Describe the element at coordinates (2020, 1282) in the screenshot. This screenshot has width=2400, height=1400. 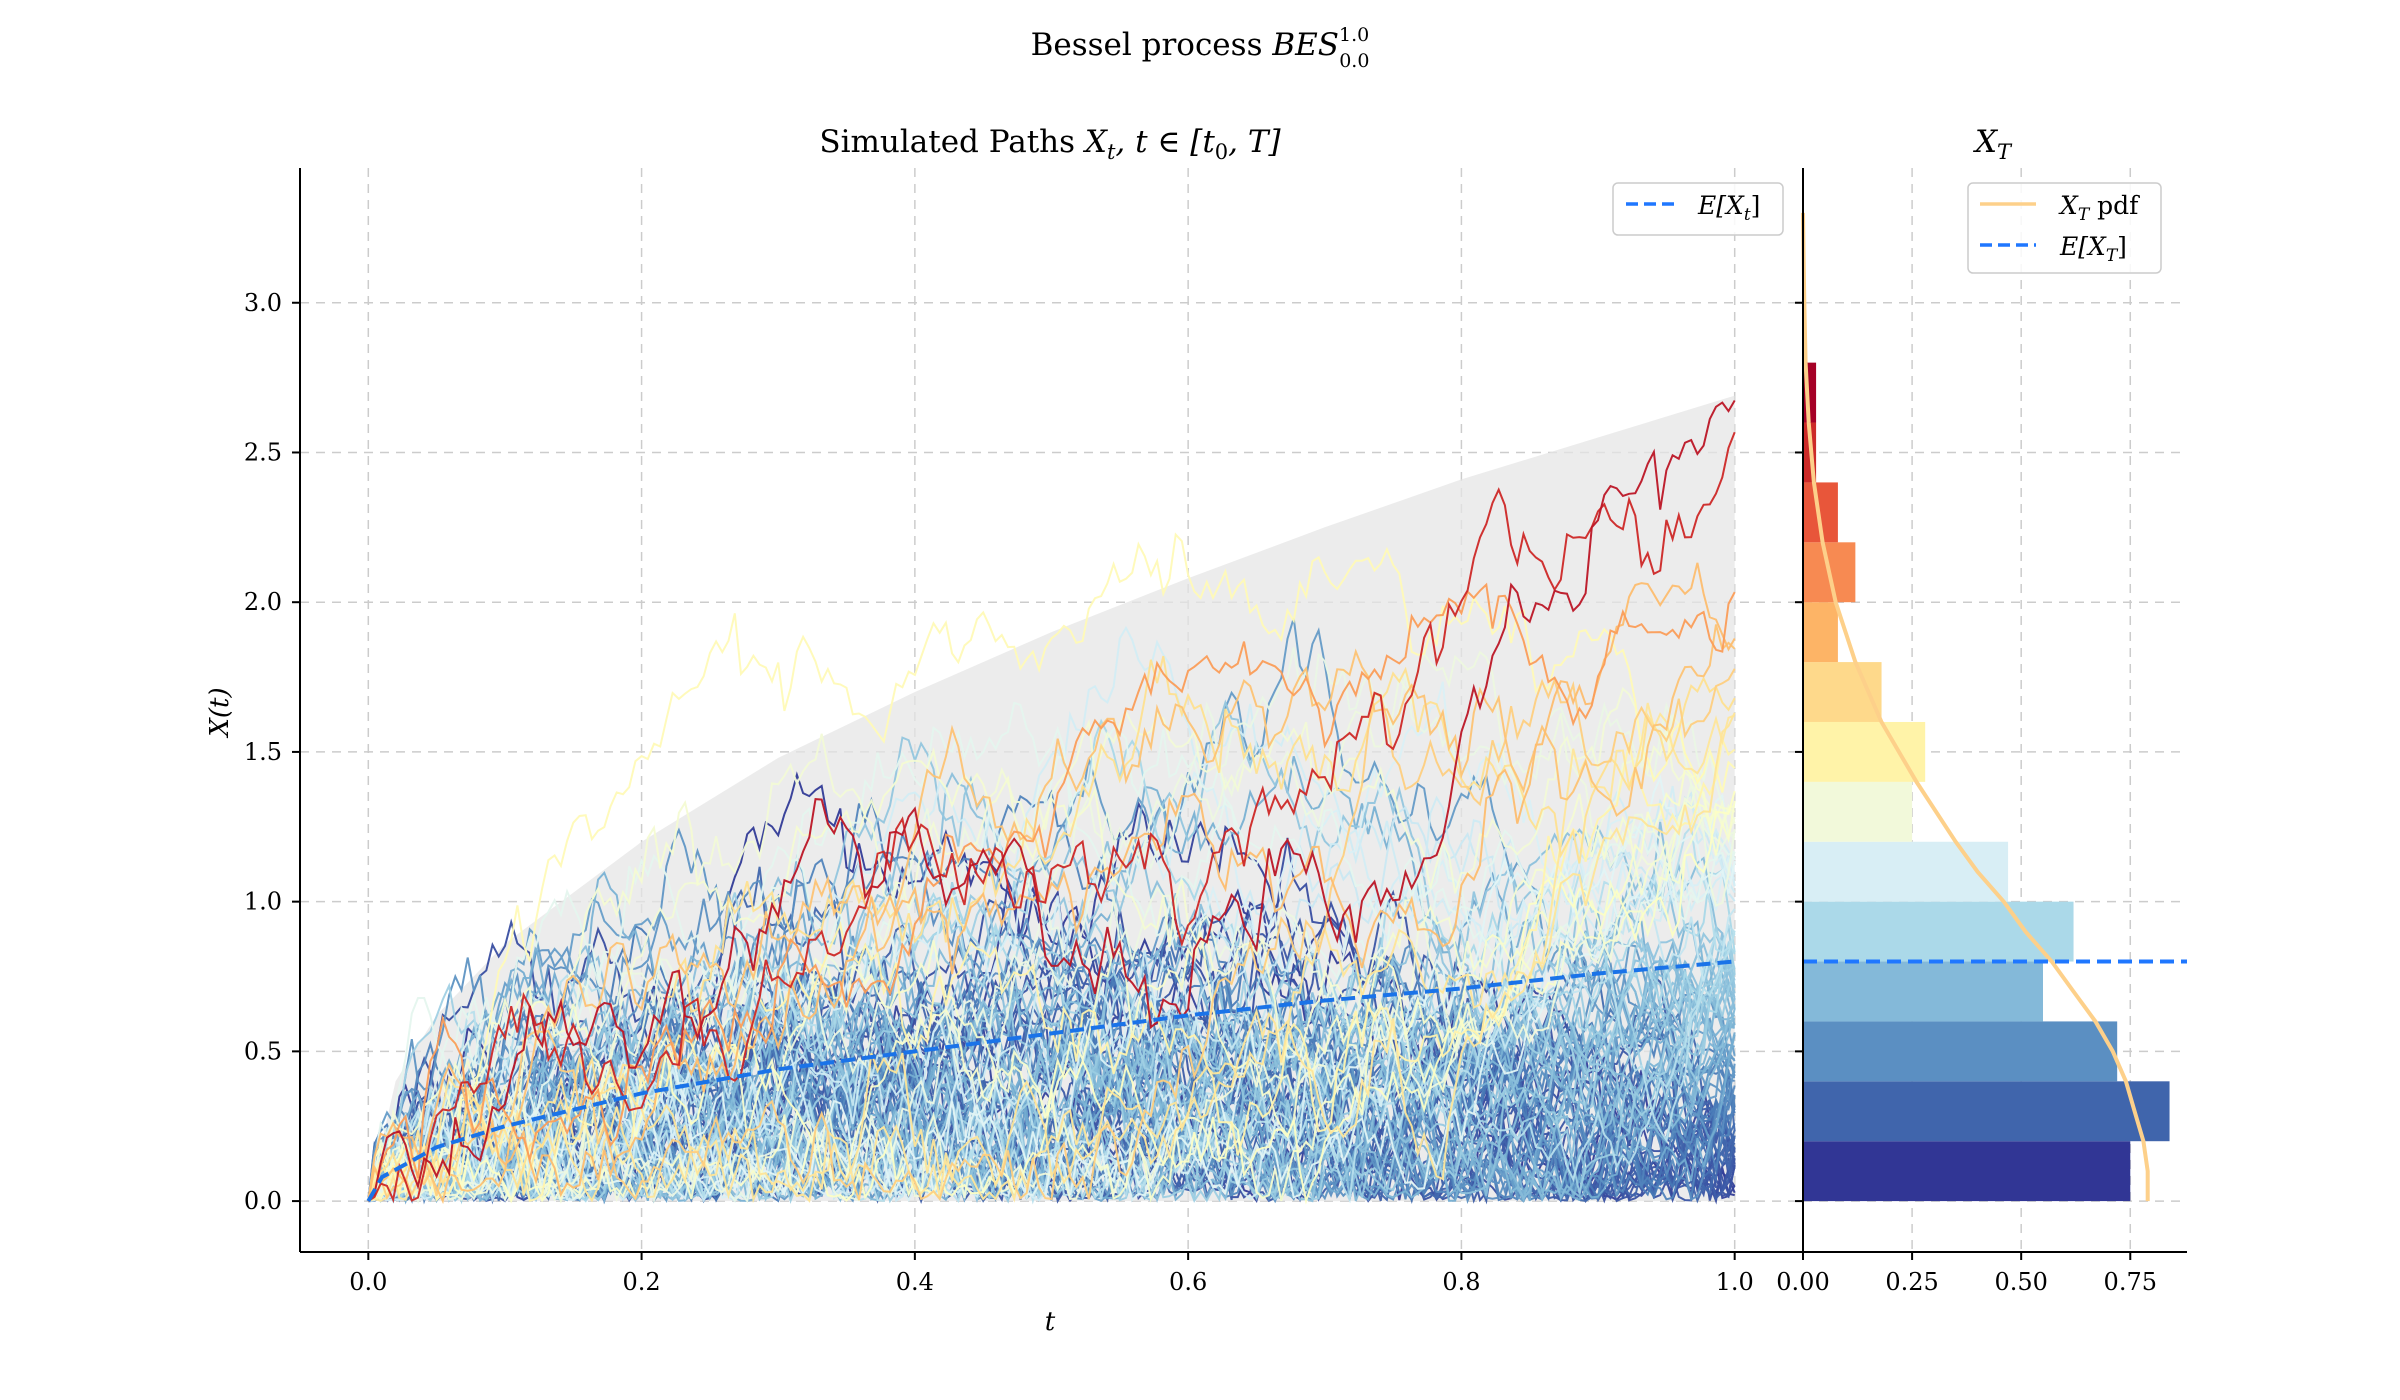
I see `hist-x-tick-label: 0.50` at that location.